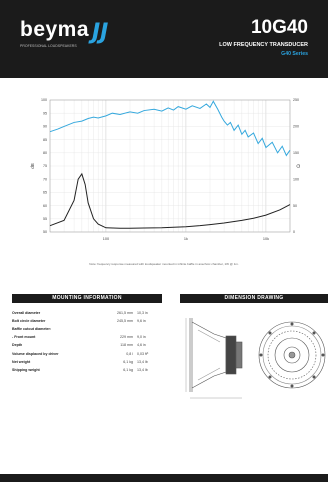 The width and height of the screenshot is (328, 482). What do you see at coordinates (87, 298) in the screenshot?
I see `mounting-section-header: MOUNTING INFORMATION` at bounding box center [87, 298].